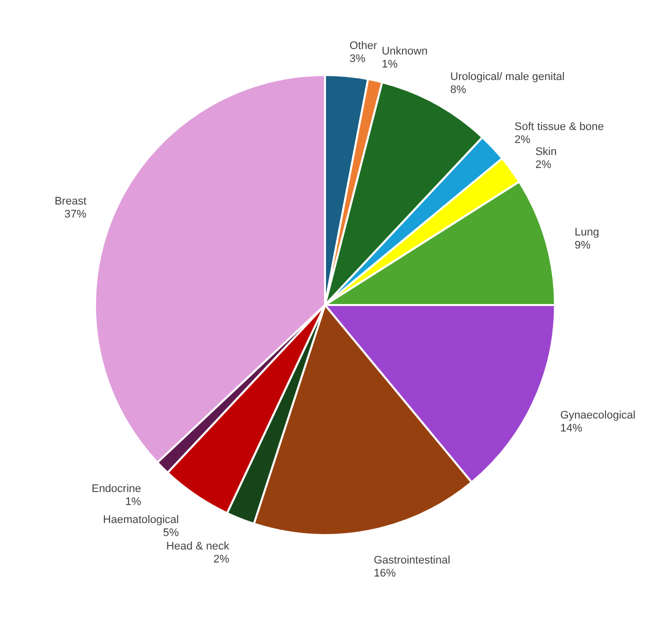  I want to click on slice-label: Soft tissue & bone, so click(559, 127).